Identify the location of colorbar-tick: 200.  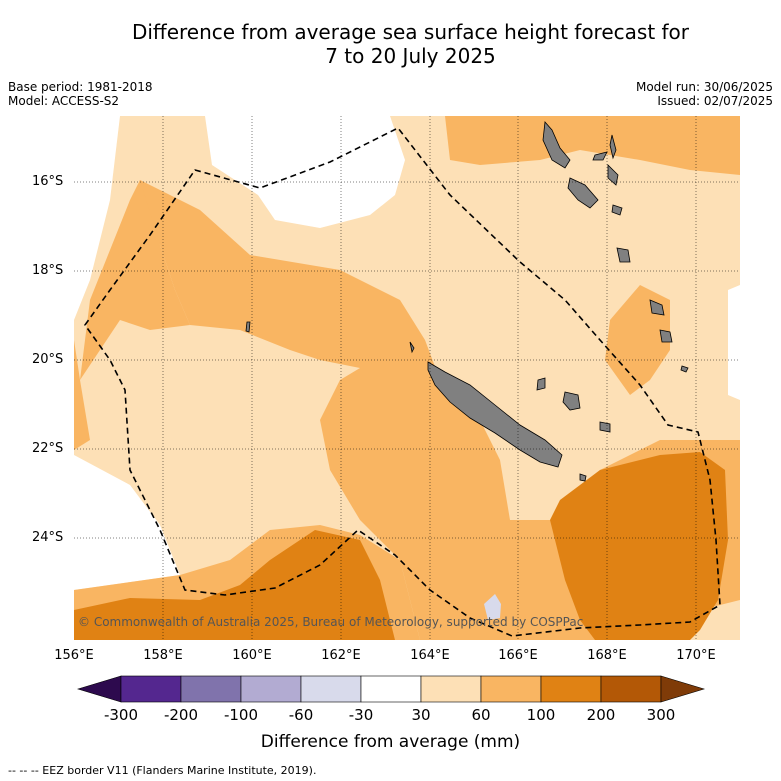
(601, 715).